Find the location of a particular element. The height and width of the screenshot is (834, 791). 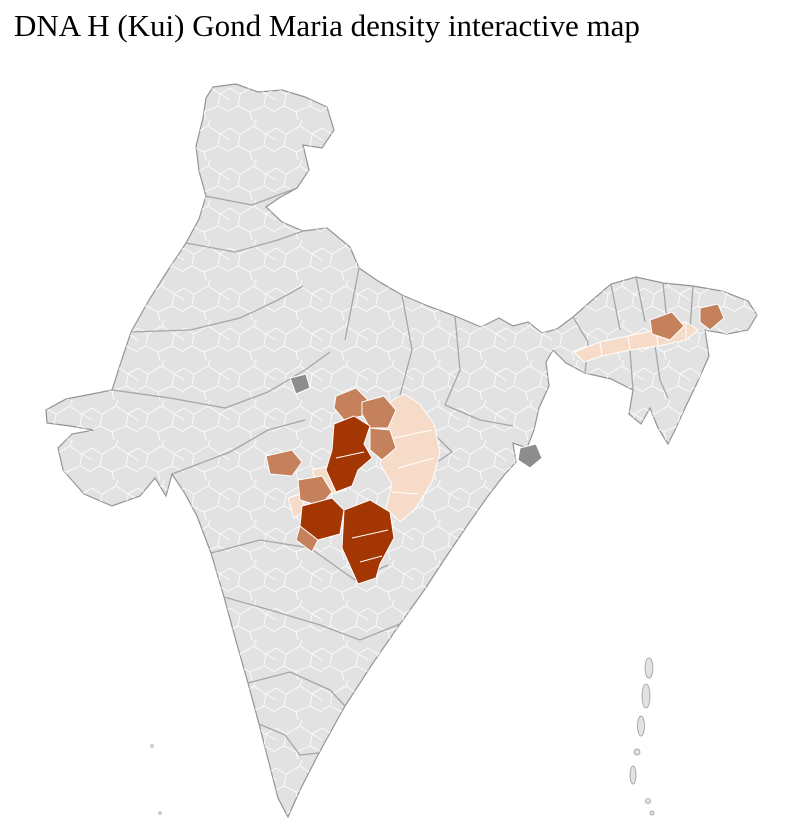

no-data-districts is located at coordinates (416, 421).